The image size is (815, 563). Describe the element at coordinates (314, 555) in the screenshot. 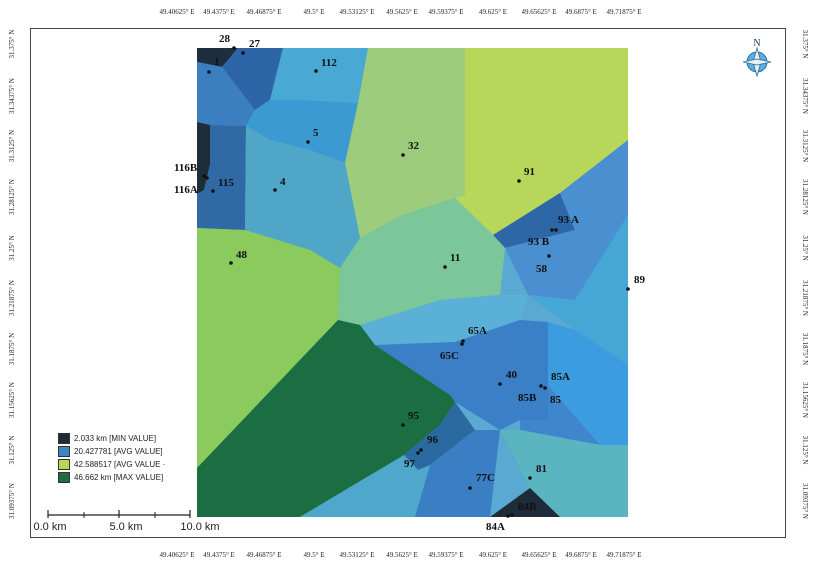

I see `bottom-tick: 49.5° E` at that location.